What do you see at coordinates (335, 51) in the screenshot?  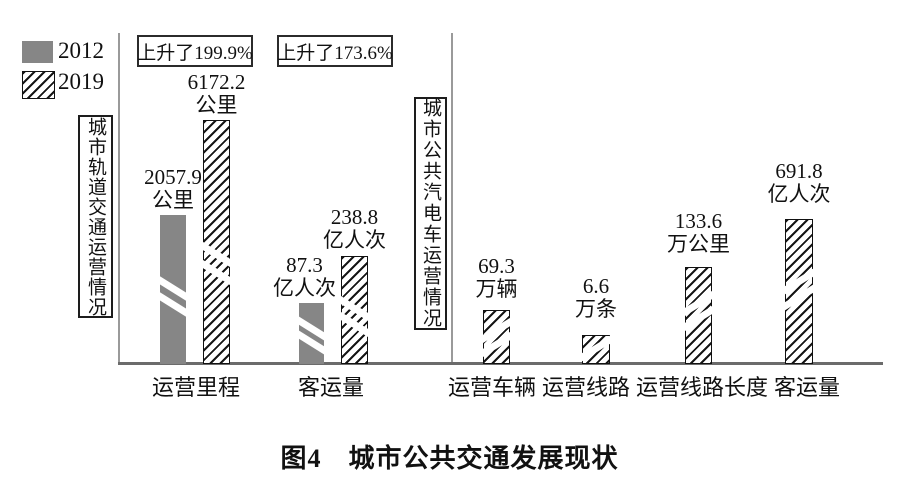 I see `annotation-rise-passenger: 上升了173.6%` at bounding box center [335, 51].